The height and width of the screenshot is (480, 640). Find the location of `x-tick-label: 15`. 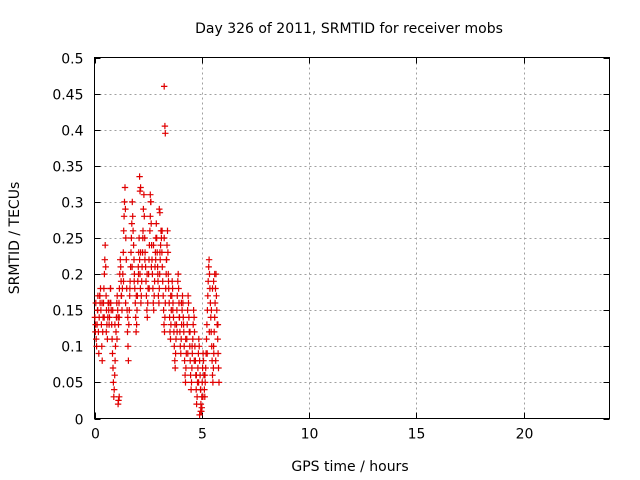

x-tick-label: 15 is located at coordinates (417, 435).